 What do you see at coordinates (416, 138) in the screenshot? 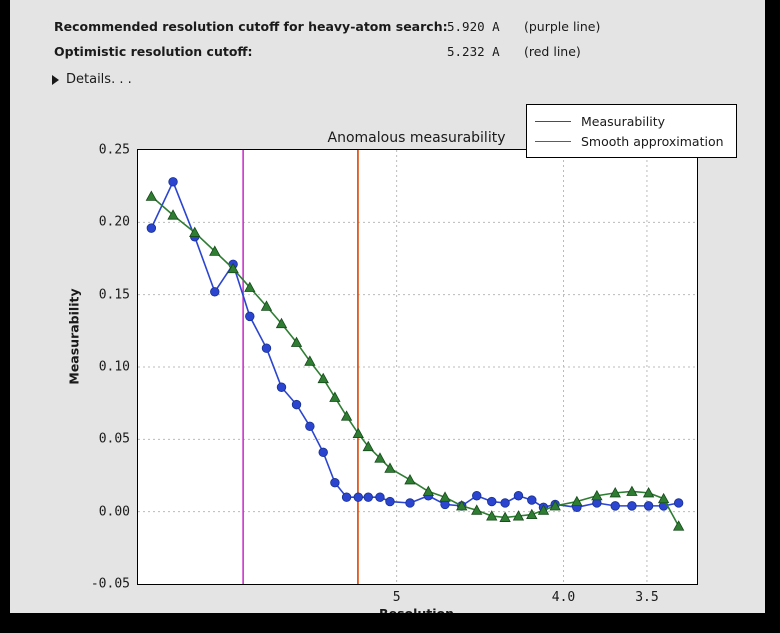
I see `chart-title: Anomalous measurability` at bounding box center [416, 138].